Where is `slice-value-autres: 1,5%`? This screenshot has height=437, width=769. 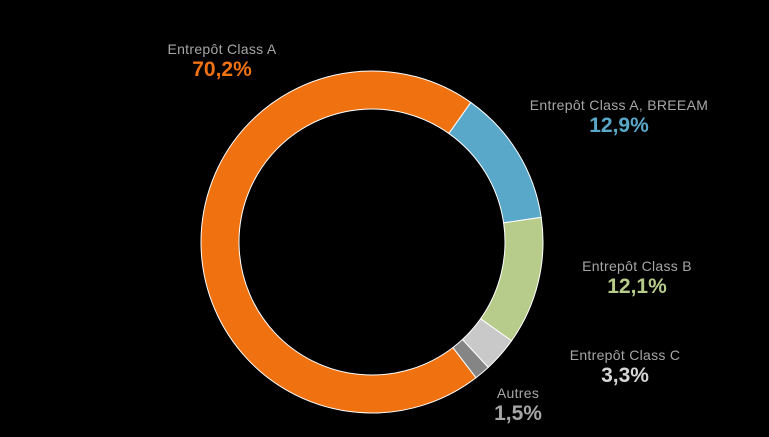 slice-value-autres: 1,5% is located at coordinates (518, 413).